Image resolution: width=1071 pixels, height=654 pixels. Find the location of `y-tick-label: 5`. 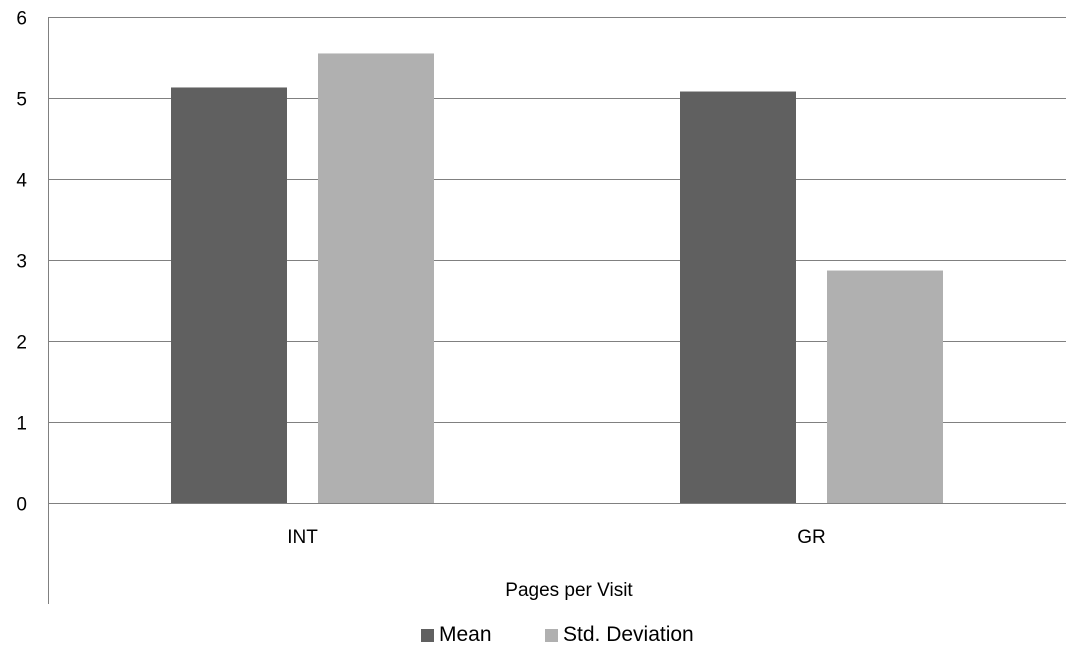

y-tick-label: 5 is located at coordinates (21, 100).